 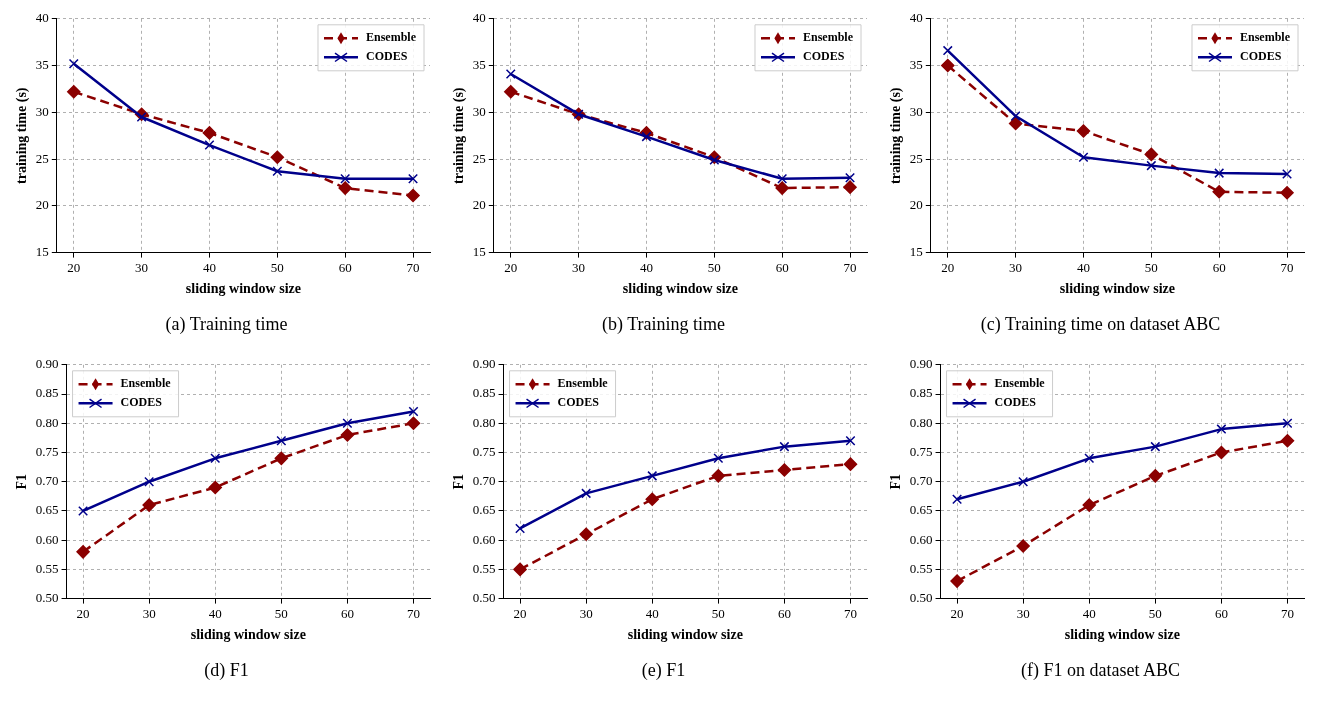 What do you see at coordinates (921, 568) in the screenshot?
I see `y-tick-label: 0.55` at bounding box center [921, 568].